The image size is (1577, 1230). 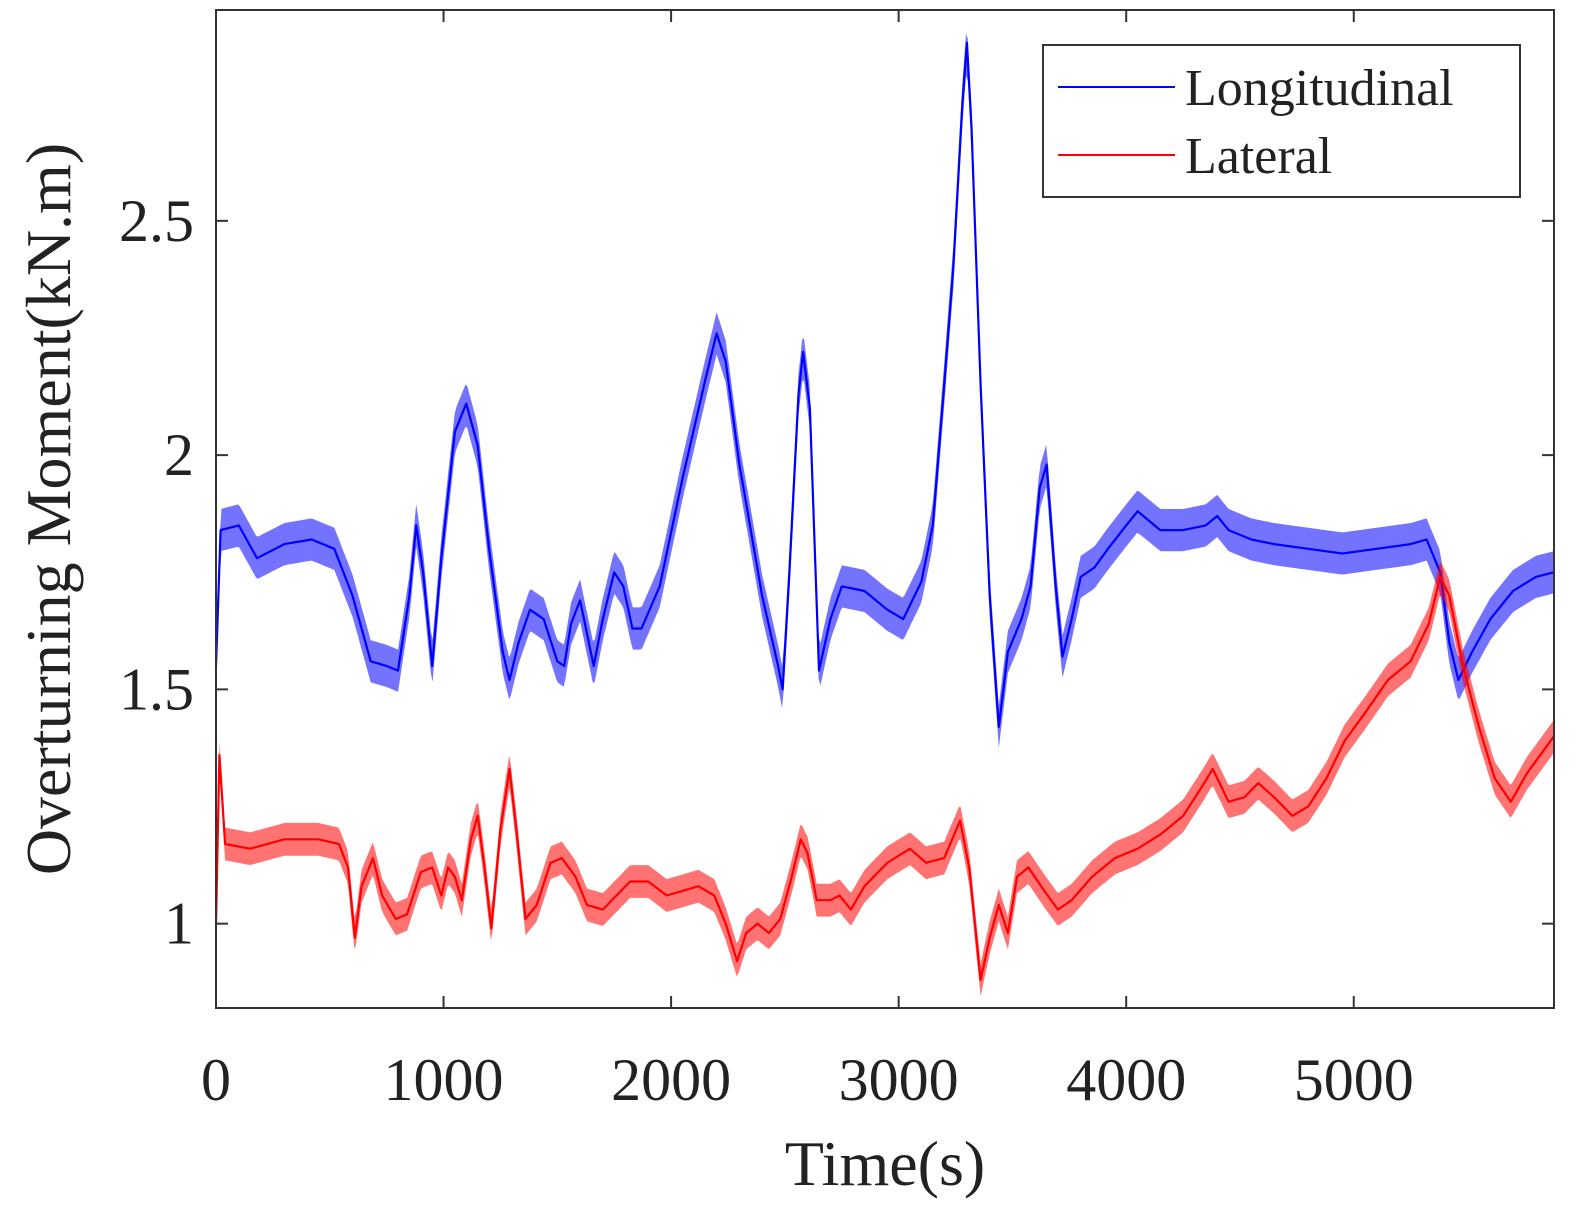 I want to click on x-tick-label: 2000, so click(x=671, y=1080).